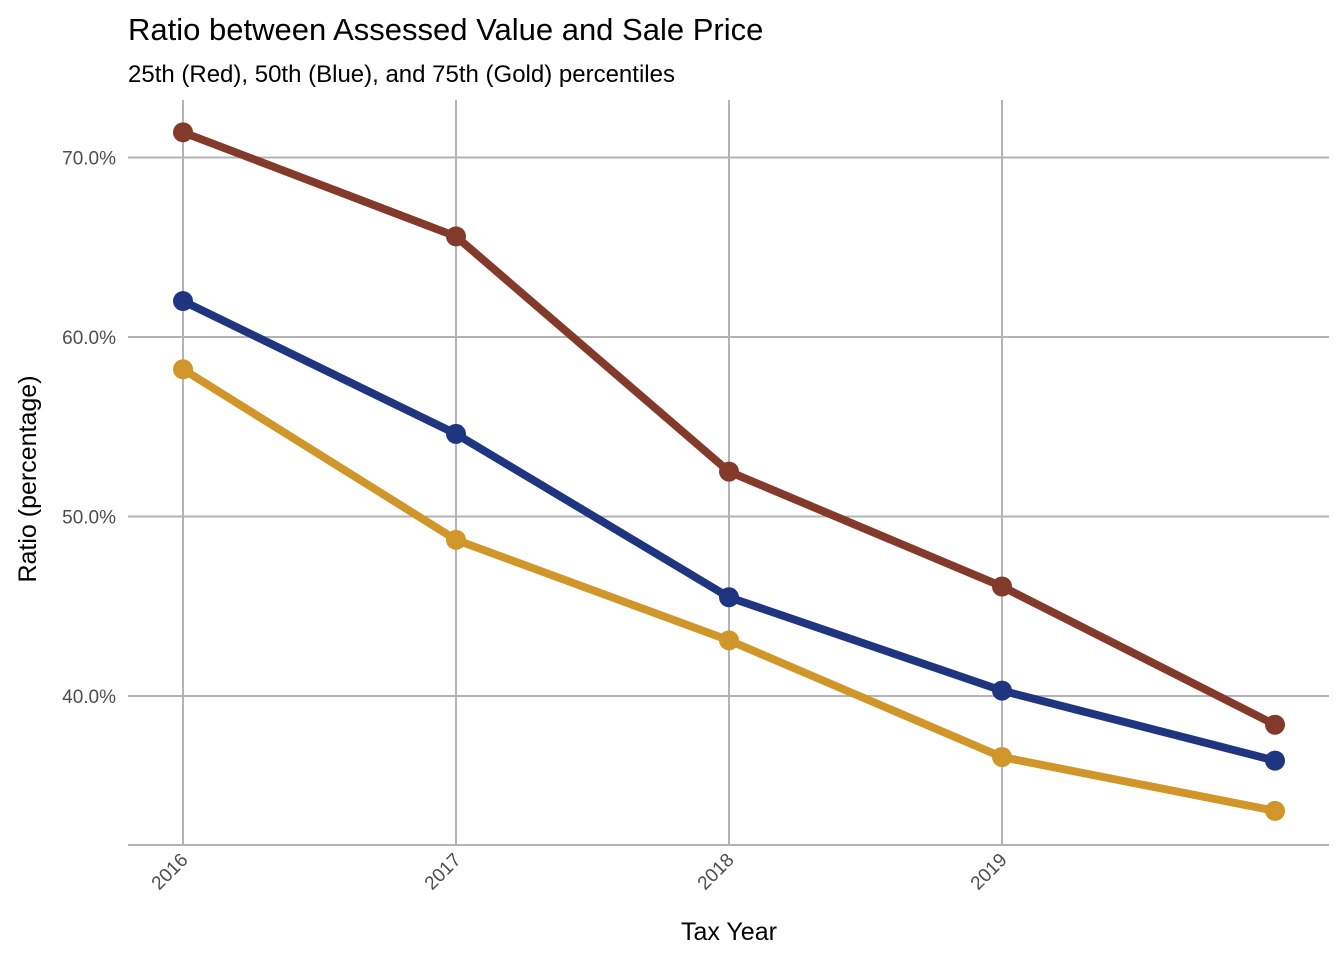 This screenshot has width=1344, height=960. I want to click on y-axis-label: Ratio (percentage), so click(28, 478).